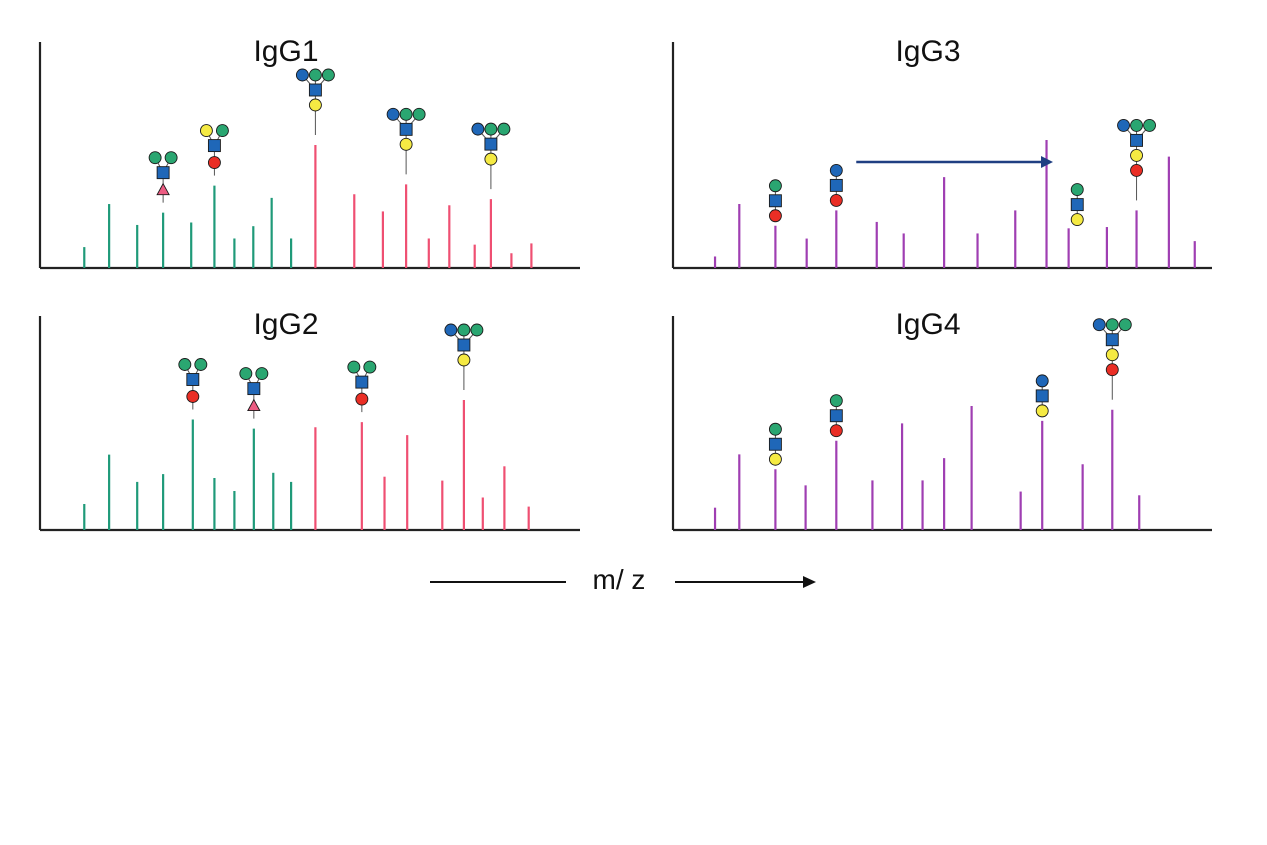 The height and width of the screenshot is (845, 1267). What do you see at coordinates (927, 51) in the screenshot?
I see `igg3-title: IgG3` at bounding box center [927, 51].